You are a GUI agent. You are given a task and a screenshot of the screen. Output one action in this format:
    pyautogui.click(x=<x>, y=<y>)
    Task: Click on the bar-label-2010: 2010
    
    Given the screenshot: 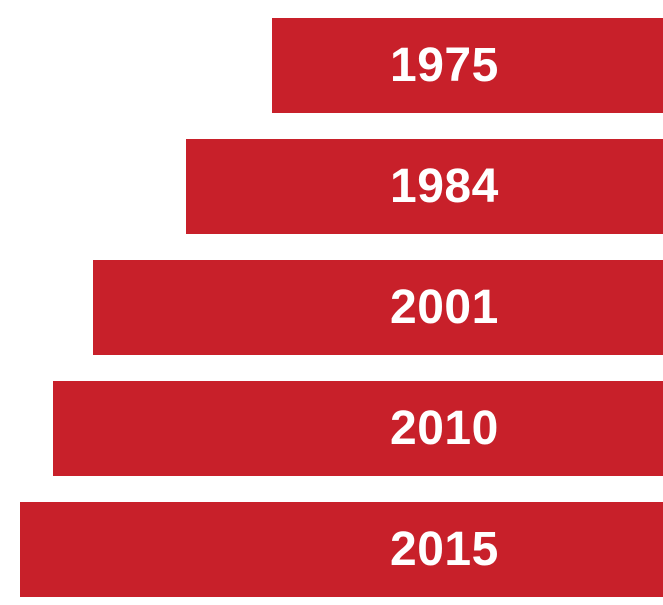 What is the action you would take?
    pyautogui.click(x=444, y=428)
    